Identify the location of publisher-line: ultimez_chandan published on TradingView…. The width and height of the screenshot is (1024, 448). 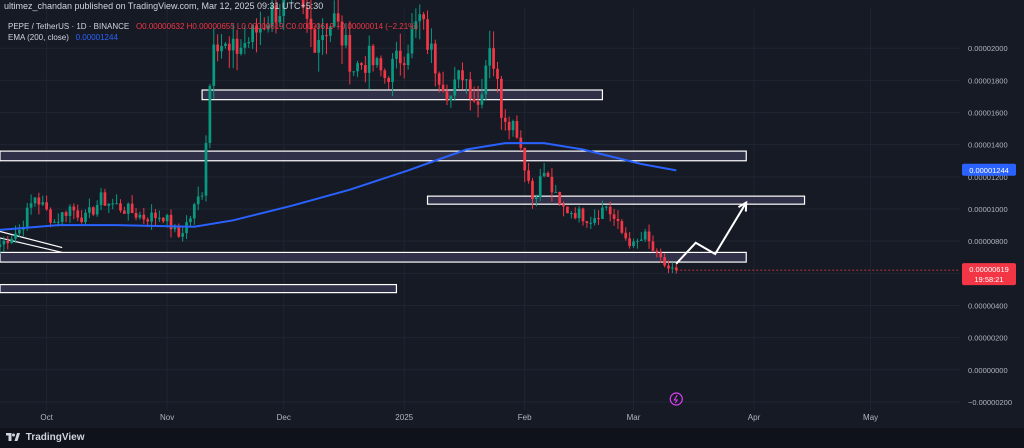
(164, 6).